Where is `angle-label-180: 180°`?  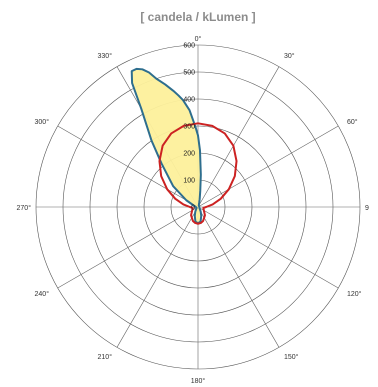
angle-label-180: 180° is located at coordinates (198, 381).